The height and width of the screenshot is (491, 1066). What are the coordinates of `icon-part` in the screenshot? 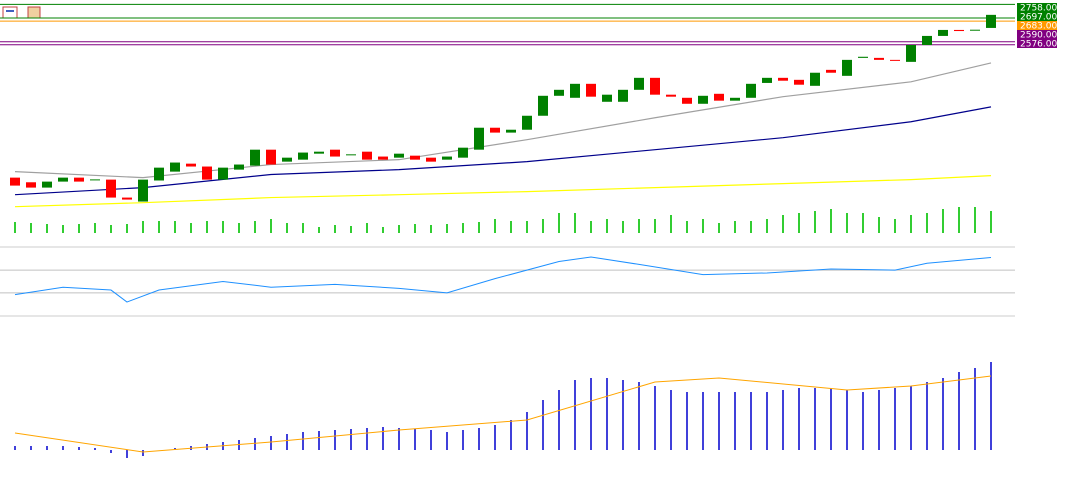 It's located at (10, 11).